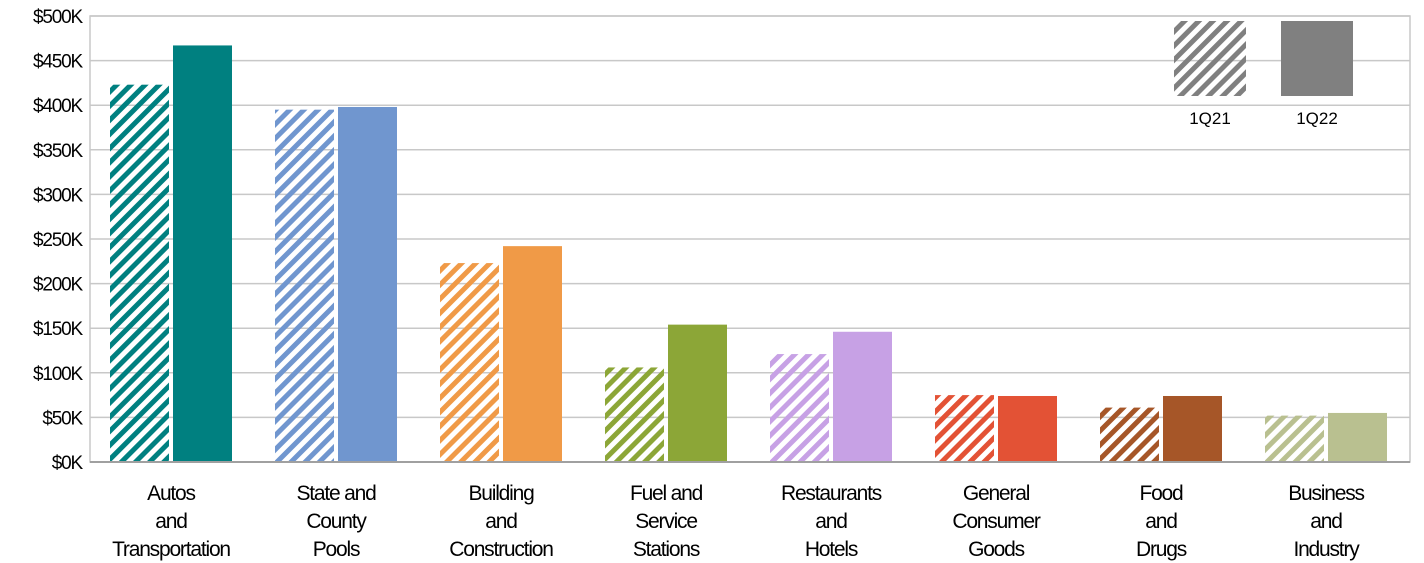  I want to click on x-category-label: Fuel and Service Stations, so click(666, 521).